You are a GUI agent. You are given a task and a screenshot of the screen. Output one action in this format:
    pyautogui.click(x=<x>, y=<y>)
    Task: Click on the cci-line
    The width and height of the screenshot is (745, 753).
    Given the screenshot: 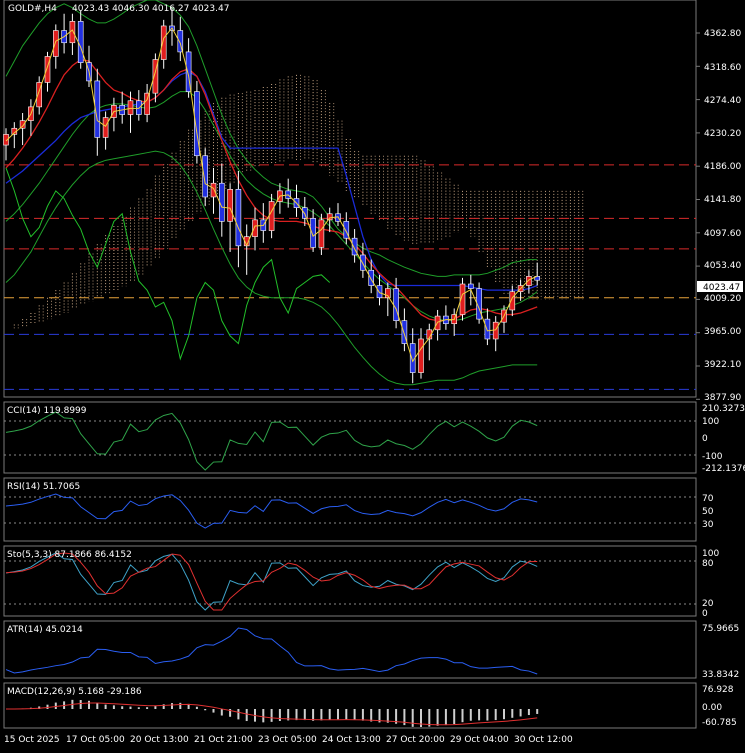 What is the action you would take?
    pyautogui.click(x=271, y=441)
    